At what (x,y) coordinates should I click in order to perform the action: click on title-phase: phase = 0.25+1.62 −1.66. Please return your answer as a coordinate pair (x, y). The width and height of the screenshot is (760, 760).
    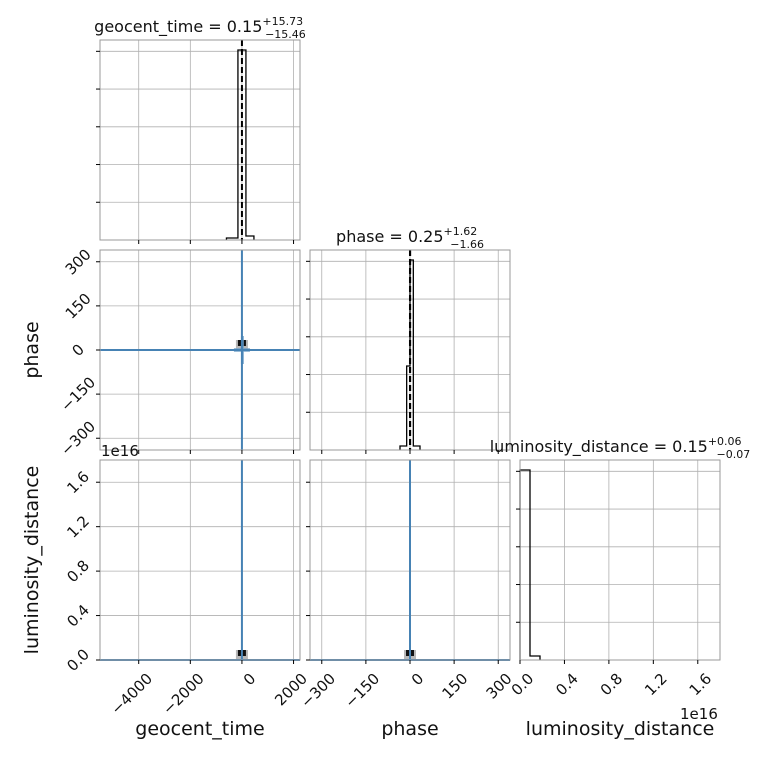
    Looking at the image, I should click on (410, 238).